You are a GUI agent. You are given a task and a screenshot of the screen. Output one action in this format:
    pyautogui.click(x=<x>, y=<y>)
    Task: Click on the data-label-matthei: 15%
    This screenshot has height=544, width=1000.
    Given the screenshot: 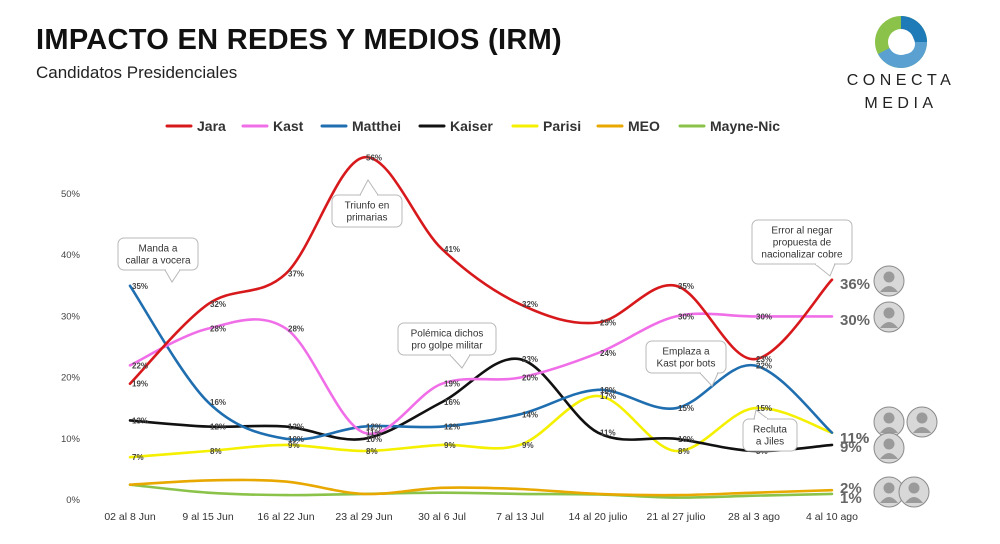 What is the action you would take?
    pyautogui.click(x=686, y=408)
    